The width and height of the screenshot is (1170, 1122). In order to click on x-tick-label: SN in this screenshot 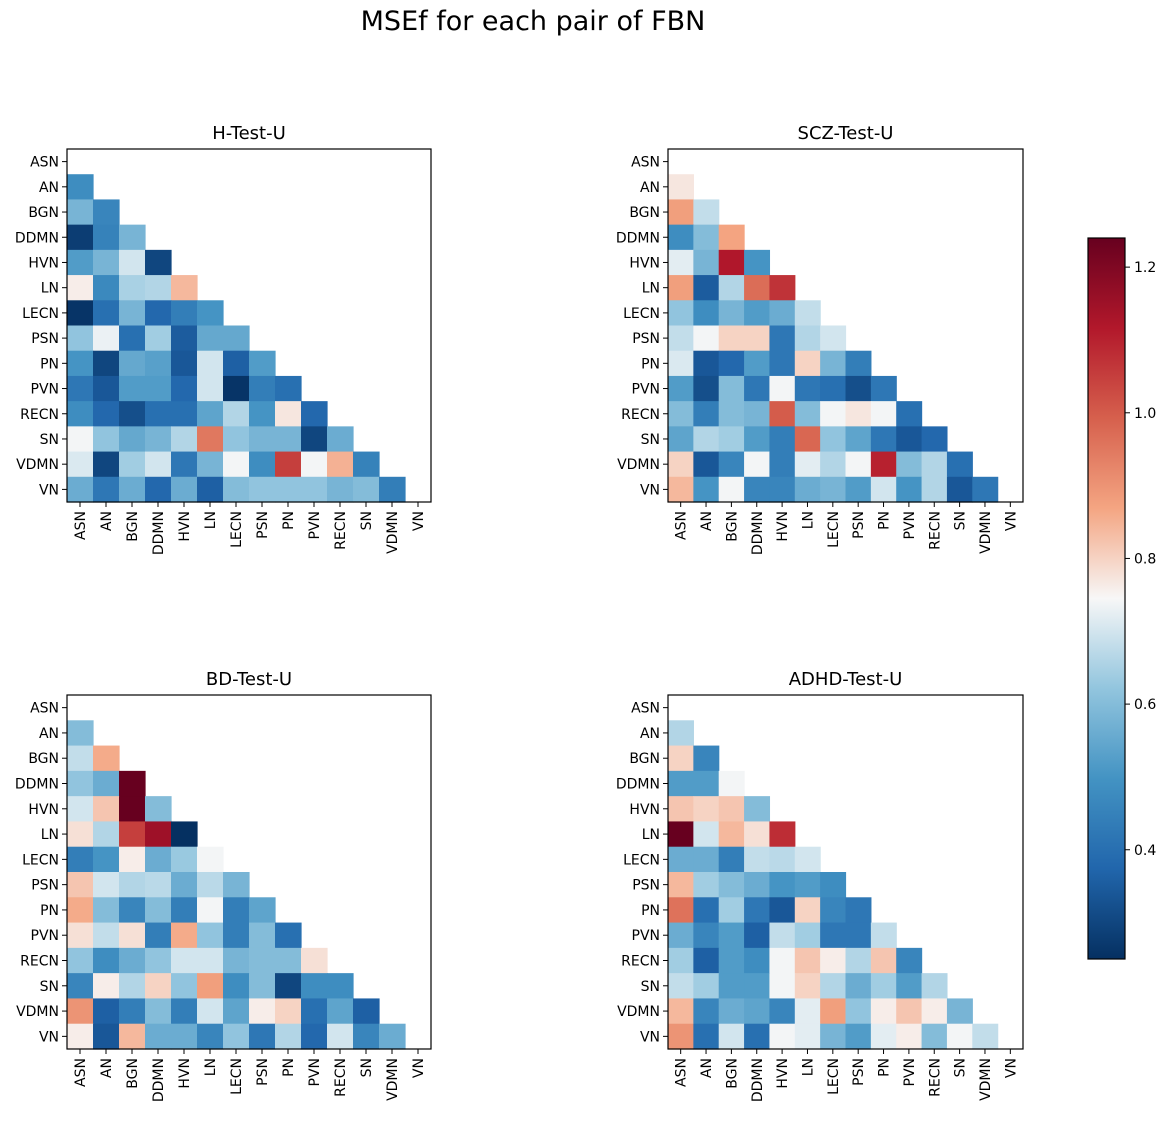, I will do `click(367, 1067)`.